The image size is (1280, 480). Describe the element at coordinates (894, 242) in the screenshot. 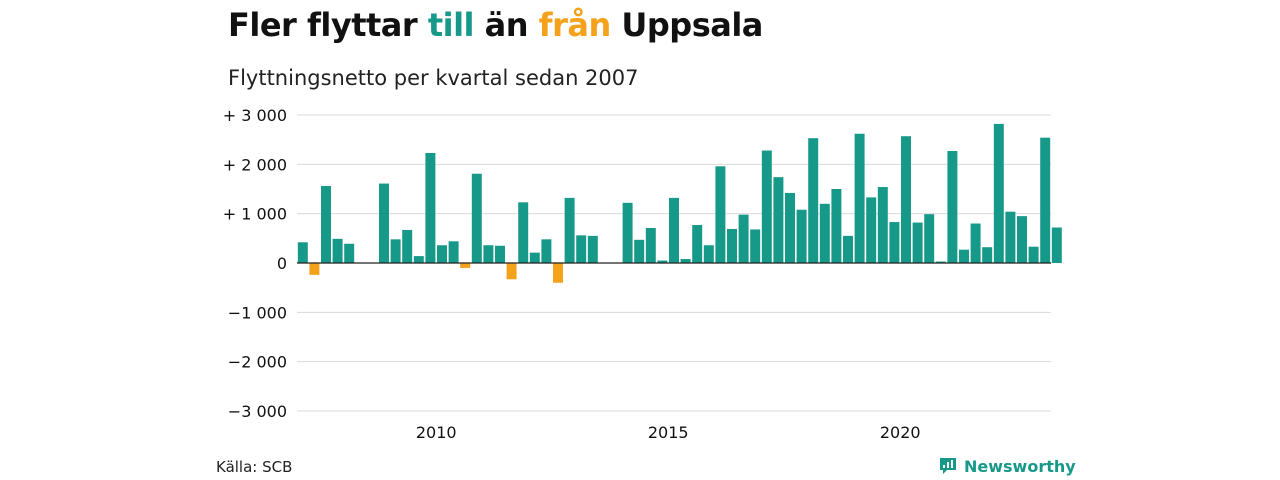

I see `bar-2019-Q4` at that location.